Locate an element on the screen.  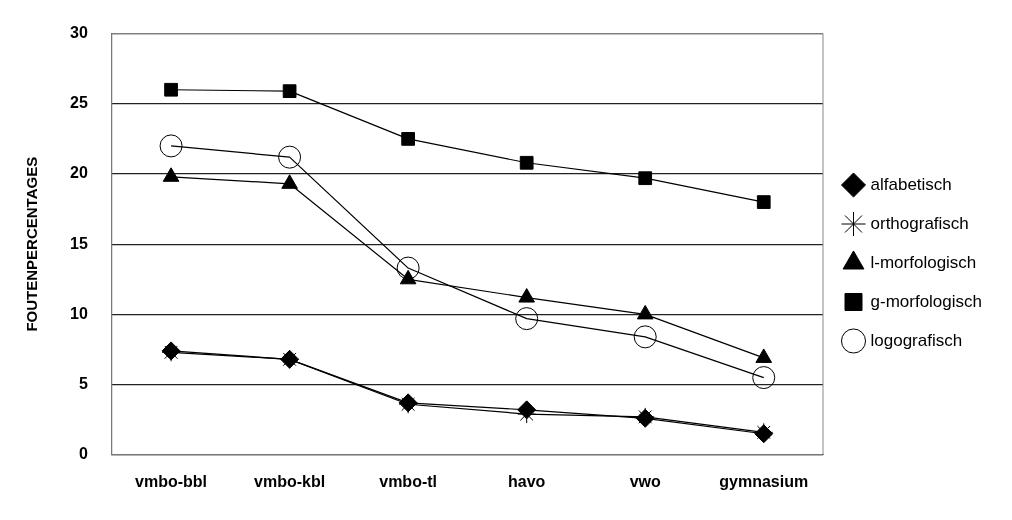
x-tick-label: vwo is located at coordinates (645, 481).